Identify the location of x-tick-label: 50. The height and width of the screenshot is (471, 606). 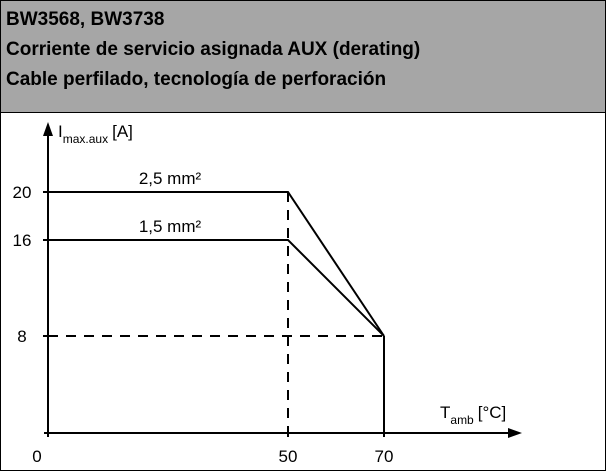
(288, 456).